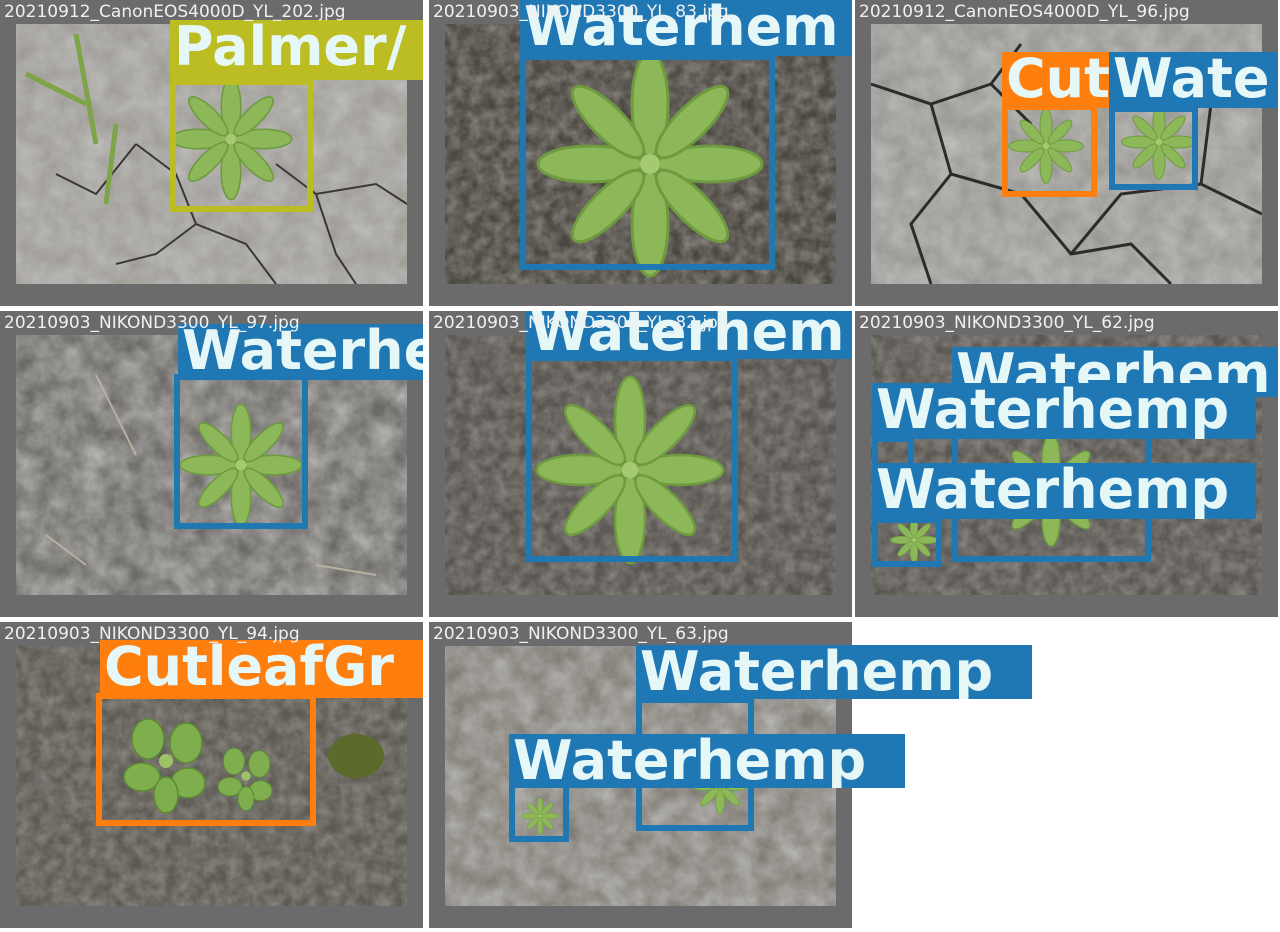 This screenshot has width=1280, height=932. What do you see at coordinates (581, 634) in the screenshot?
I see `image-filename: 20210903_NIKOND3300_YL_63.jpg` at bounding box center [581, 634].